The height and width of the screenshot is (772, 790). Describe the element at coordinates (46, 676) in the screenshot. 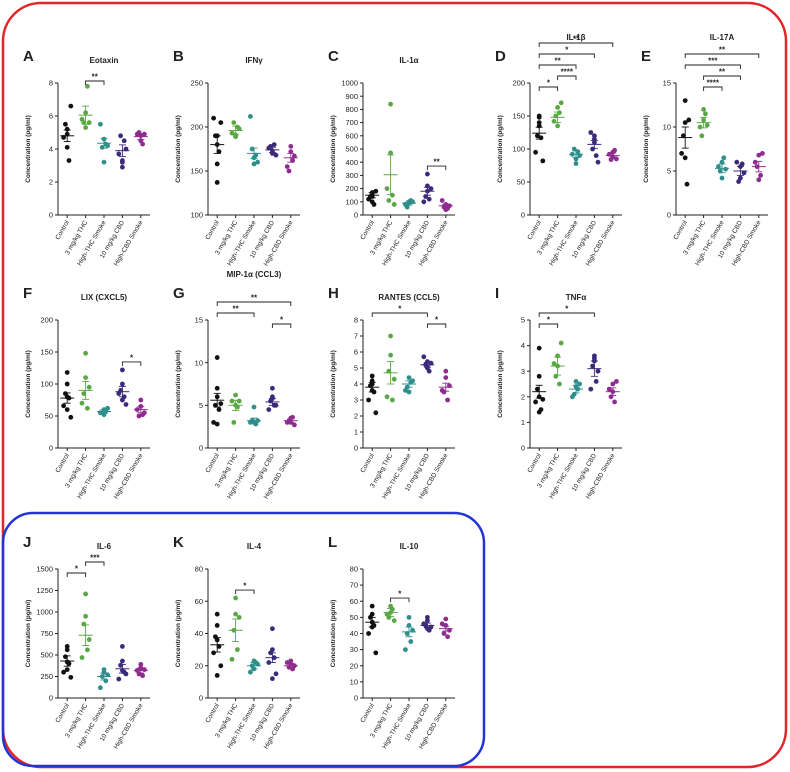

I see `y-tick-label: 250` at that location.